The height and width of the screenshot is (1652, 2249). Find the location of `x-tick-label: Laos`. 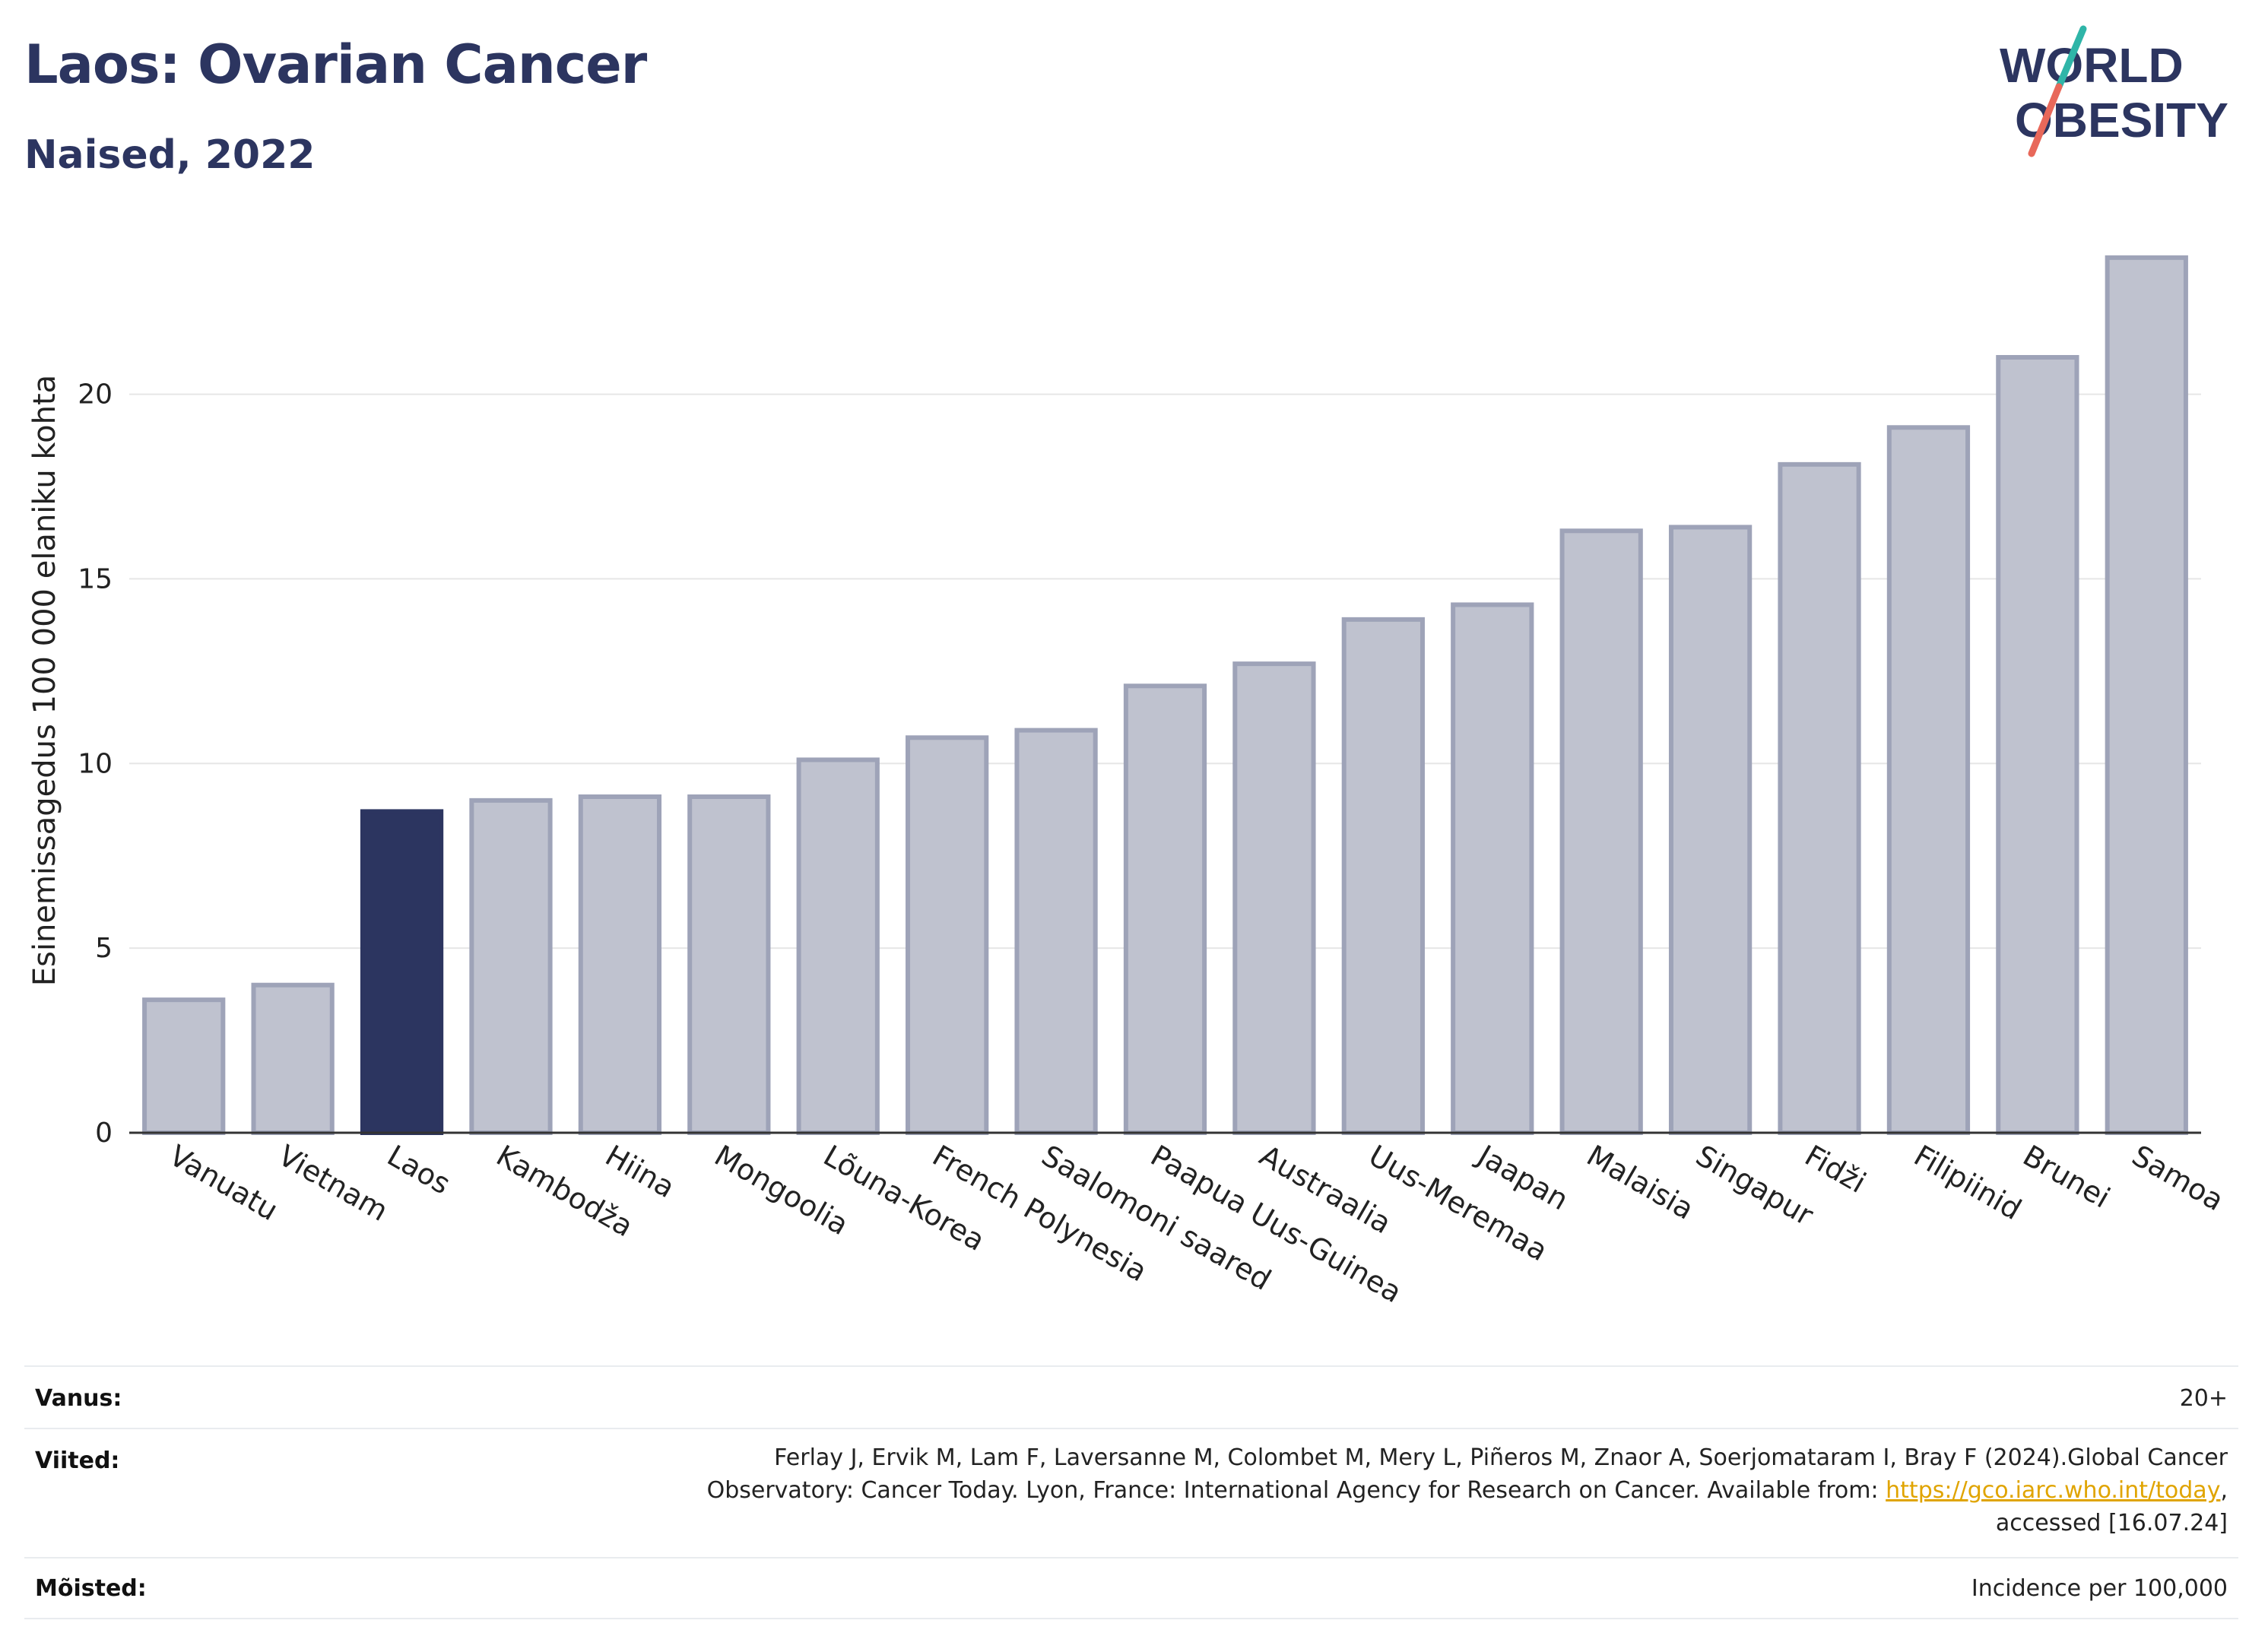

x-tick-label: Laos is located at coordinates (419, 1170).